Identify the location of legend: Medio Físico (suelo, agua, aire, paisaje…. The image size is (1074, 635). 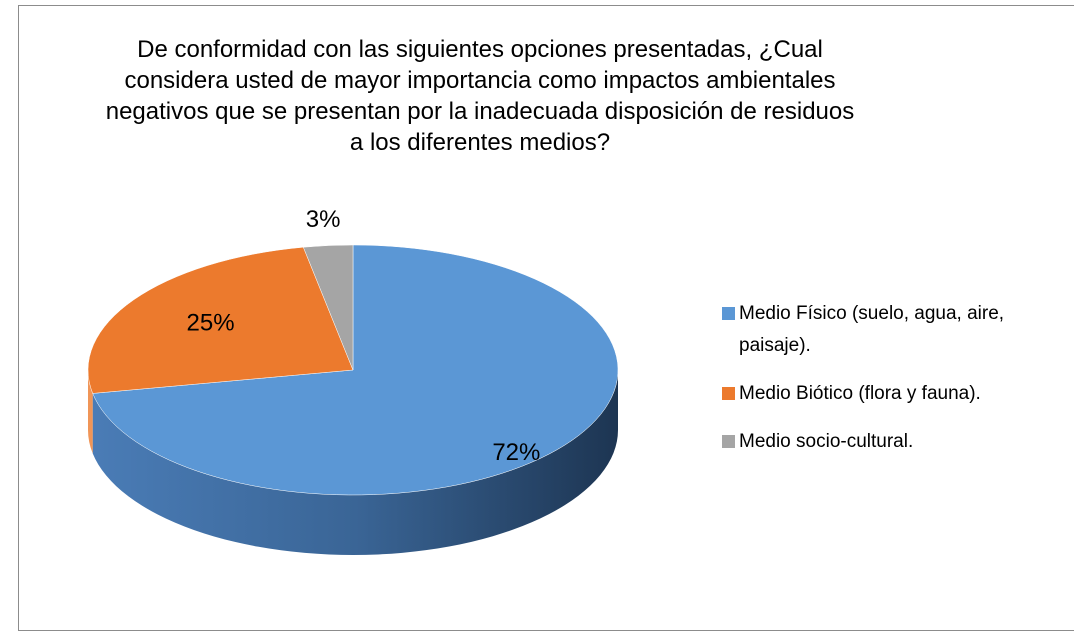
(877, 386).